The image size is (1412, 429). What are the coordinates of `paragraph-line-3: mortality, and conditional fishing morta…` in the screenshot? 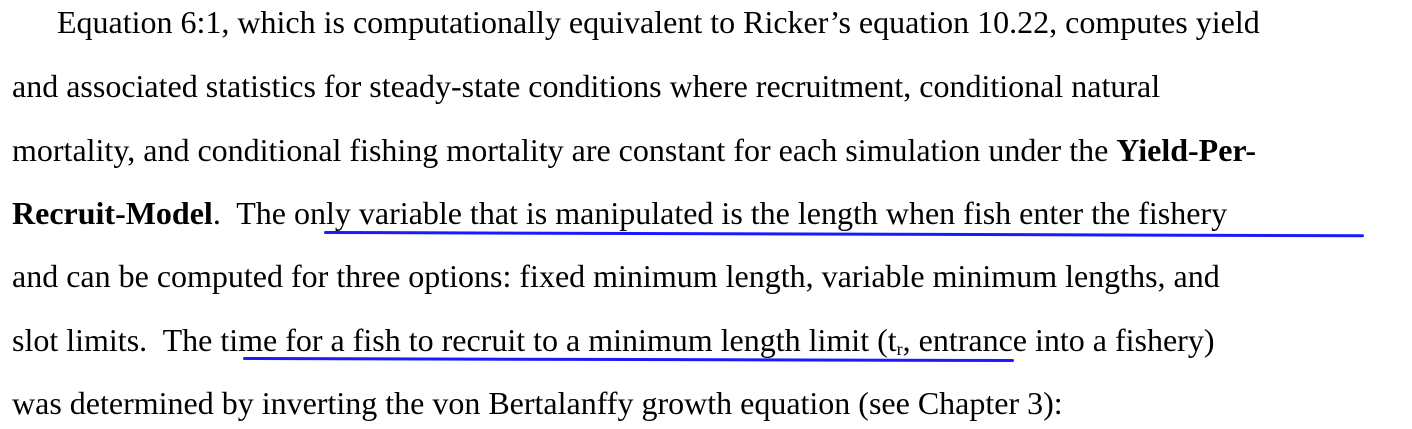 It's located at (634, 150).